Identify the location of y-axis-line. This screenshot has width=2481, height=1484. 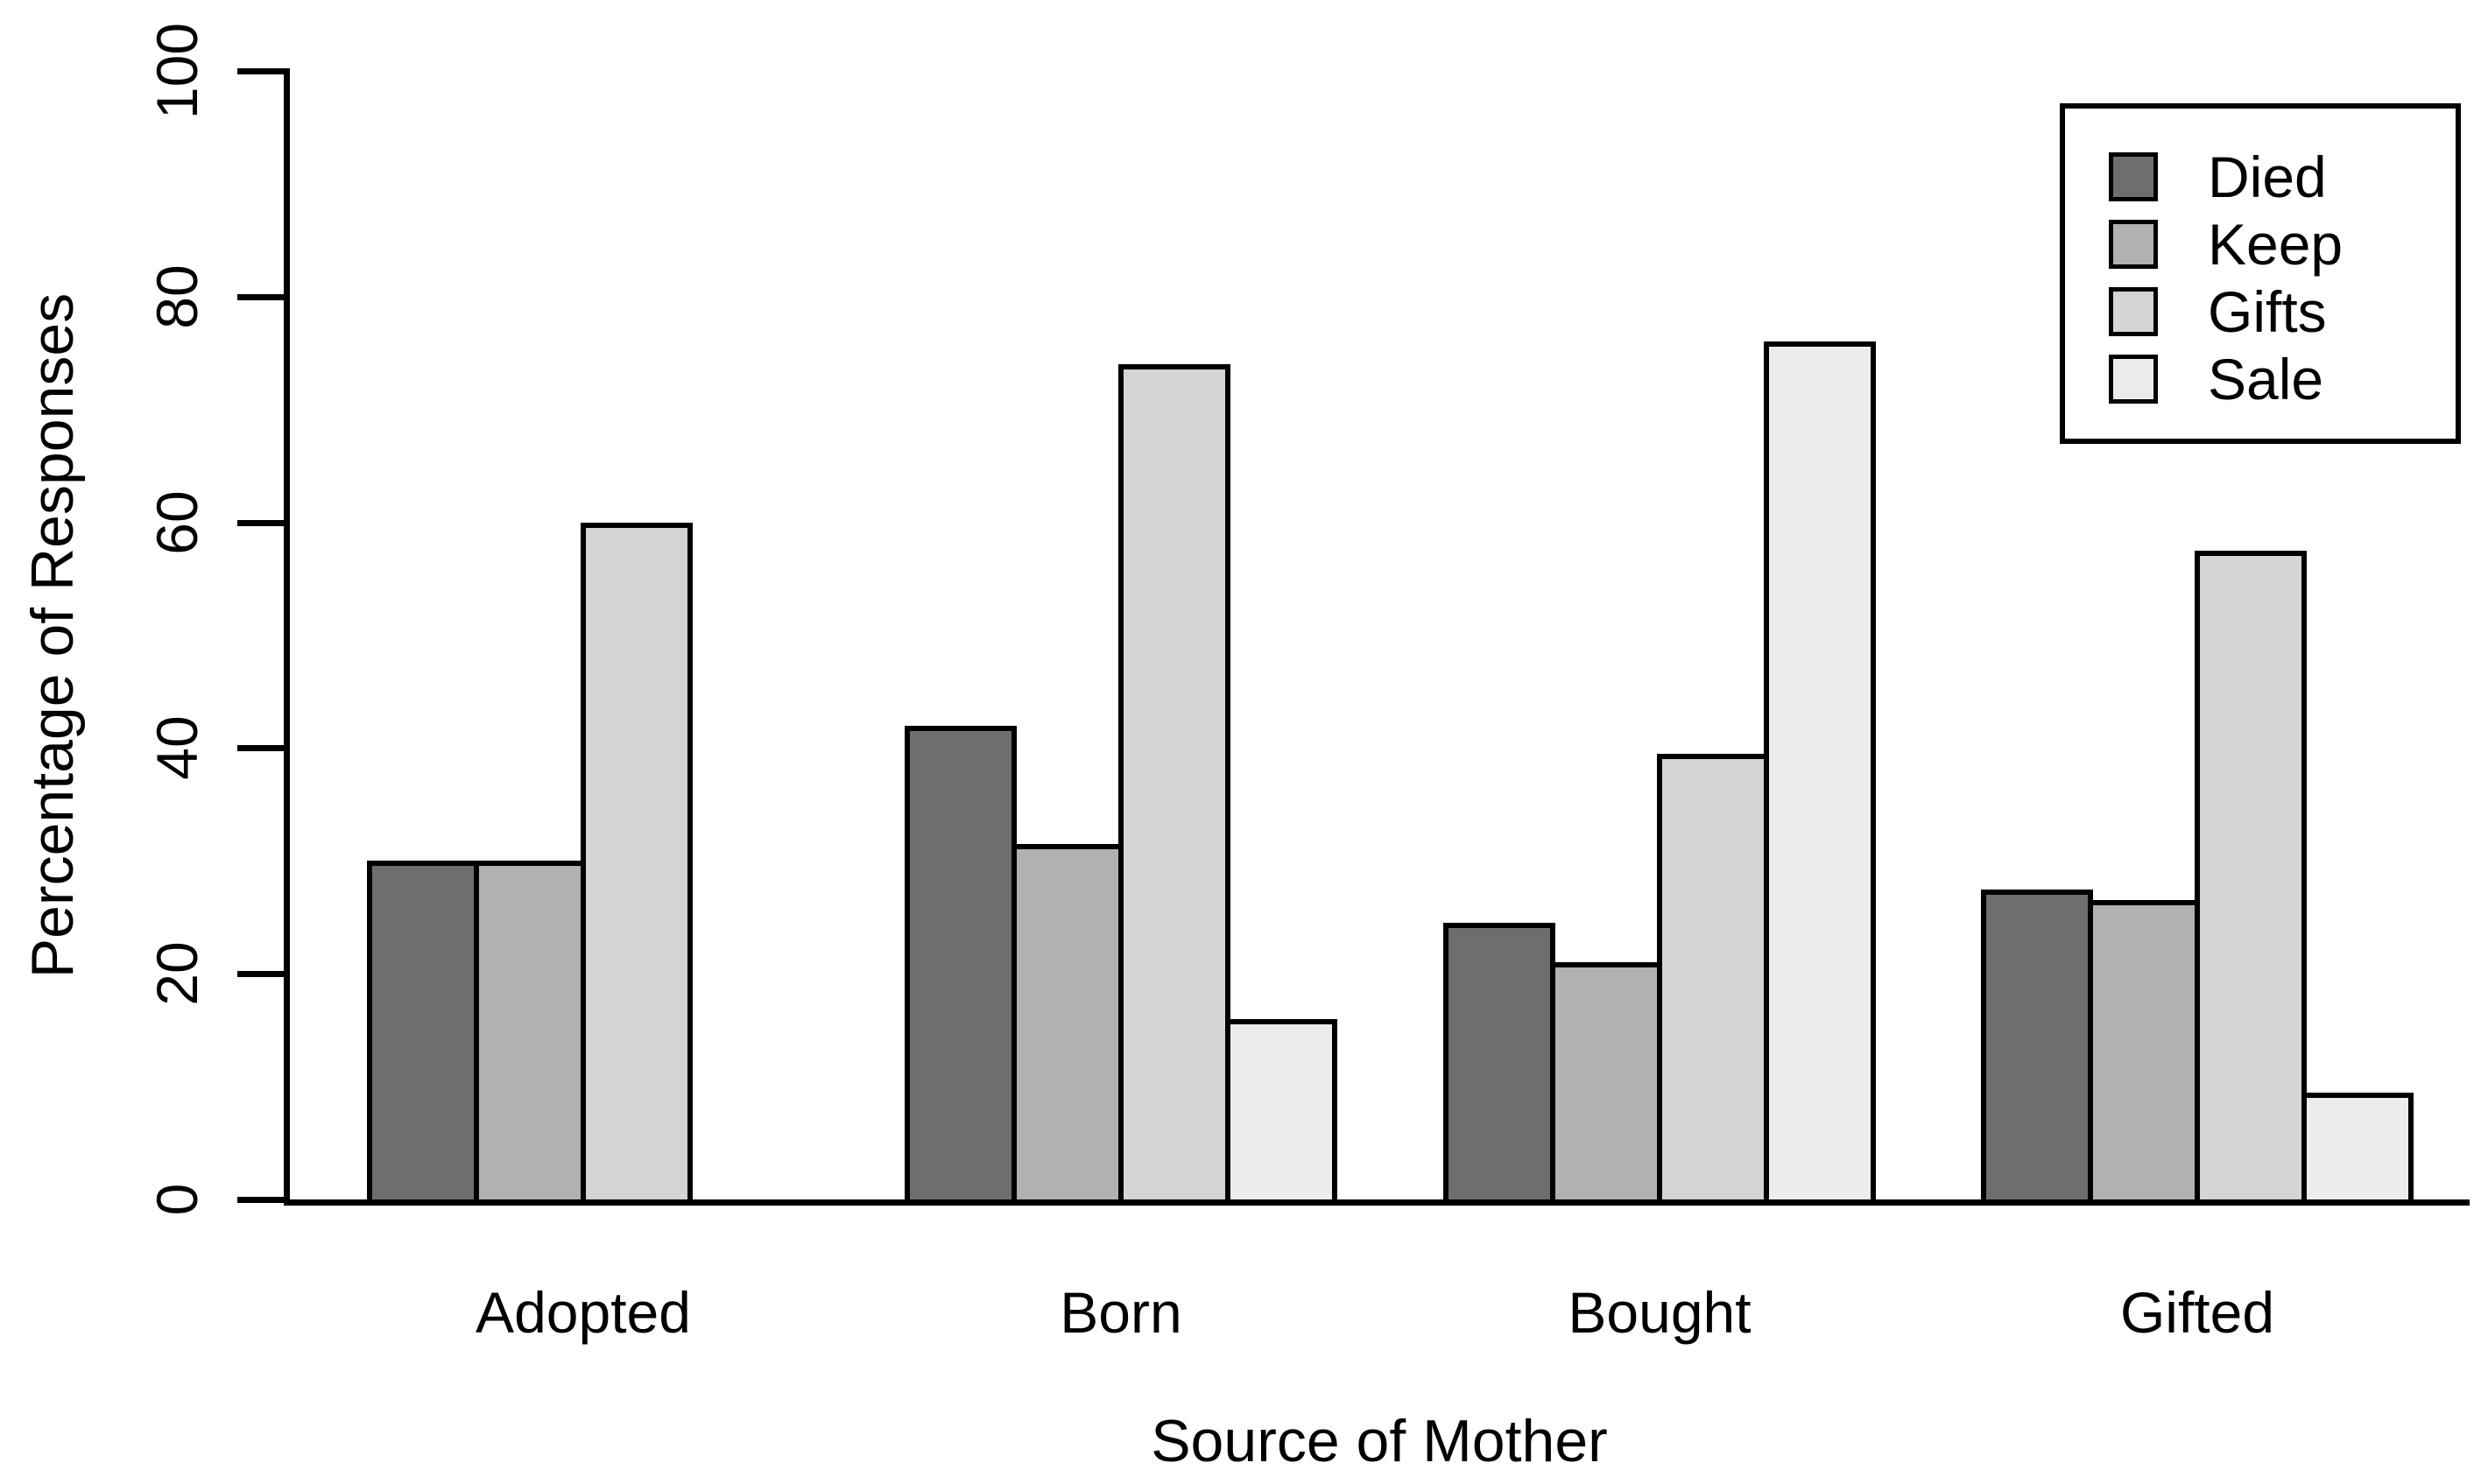
(287, 635).